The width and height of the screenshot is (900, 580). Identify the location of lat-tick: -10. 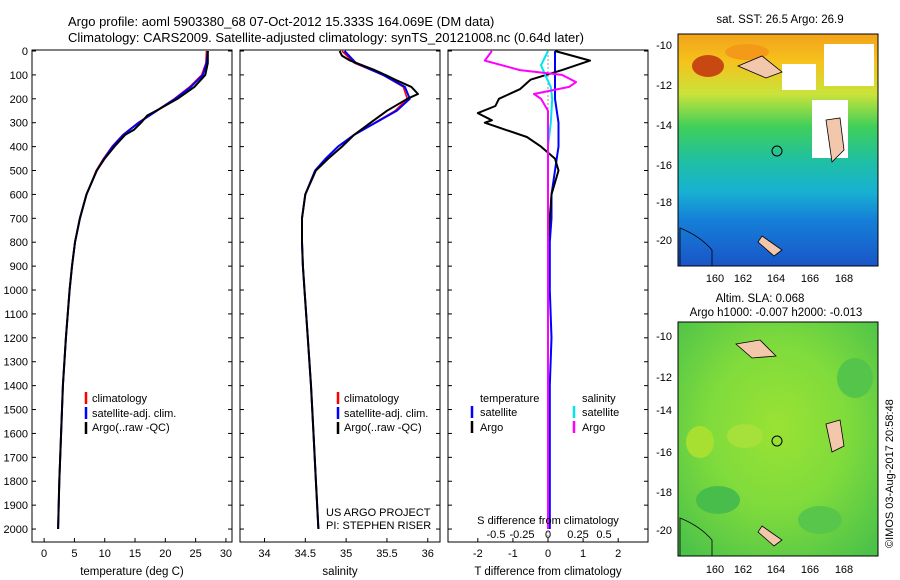
(664, 46).